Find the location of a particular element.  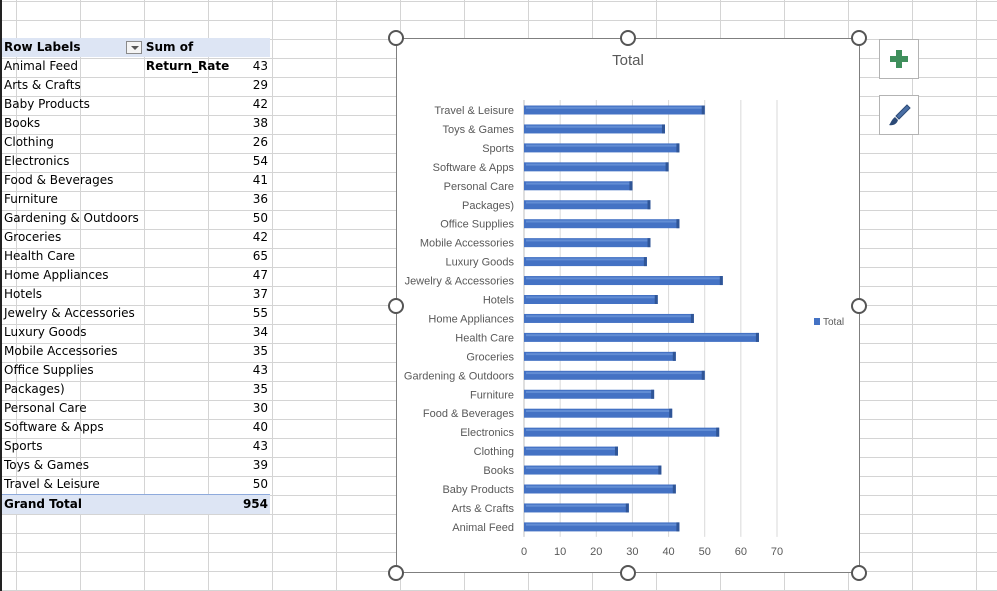

category-label: Groceries is located at coordinates (490, 357).